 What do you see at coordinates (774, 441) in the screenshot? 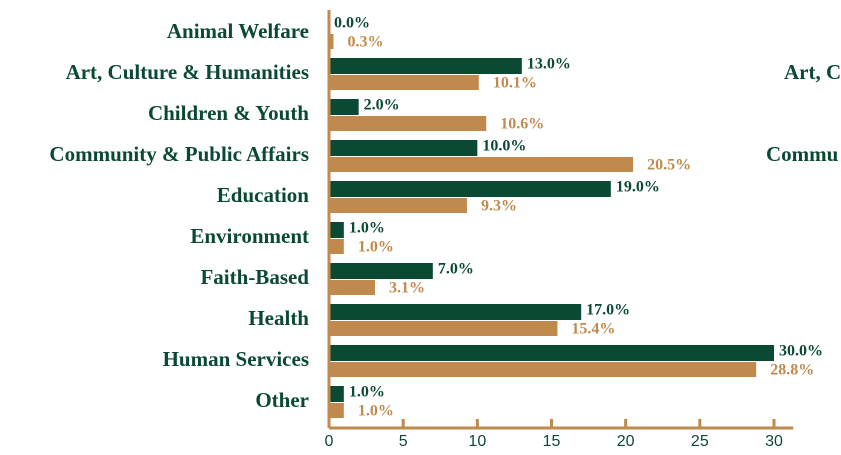
I see `x-tick-label: 30` at bounding box center [774, 441].